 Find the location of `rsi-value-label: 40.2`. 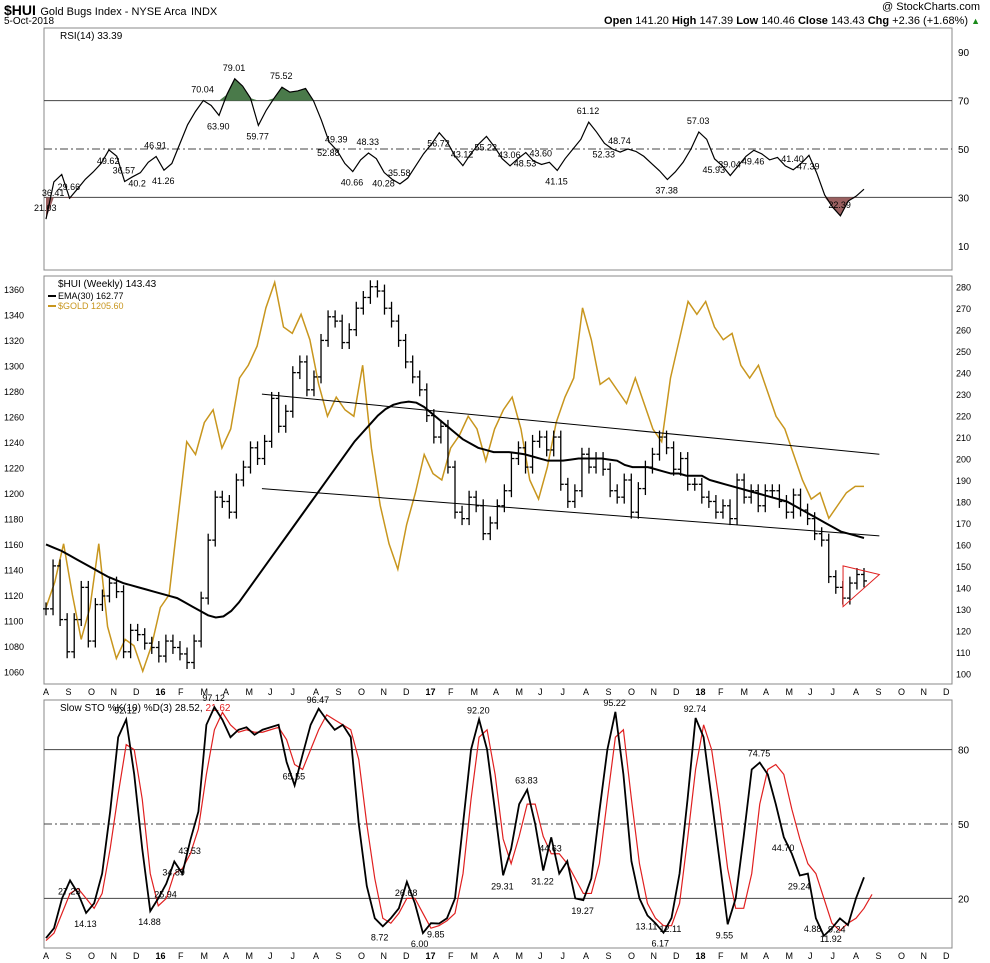

rsi-value-label: 40.2 is located at coordinates (137, 184).